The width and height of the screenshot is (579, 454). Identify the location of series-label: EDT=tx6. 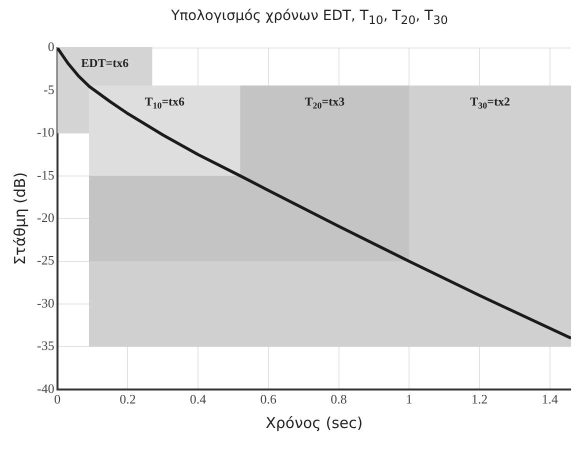
(105, 63).